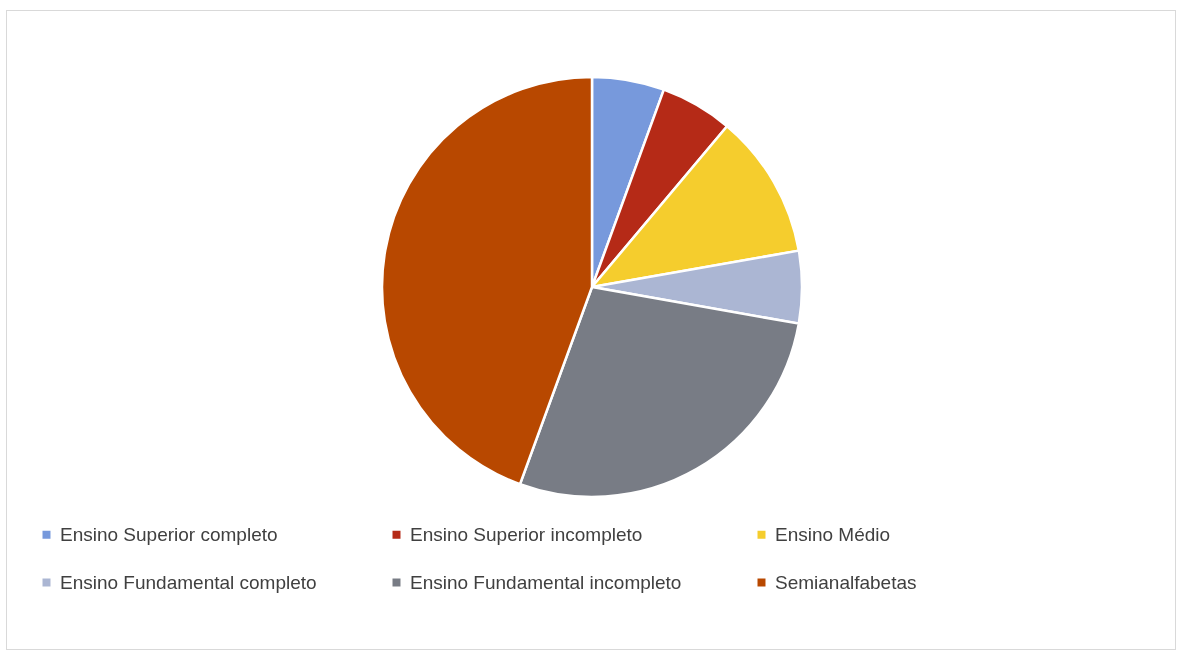  I want to click on legend-label: Ensino Superior completo, so click(169, 534).